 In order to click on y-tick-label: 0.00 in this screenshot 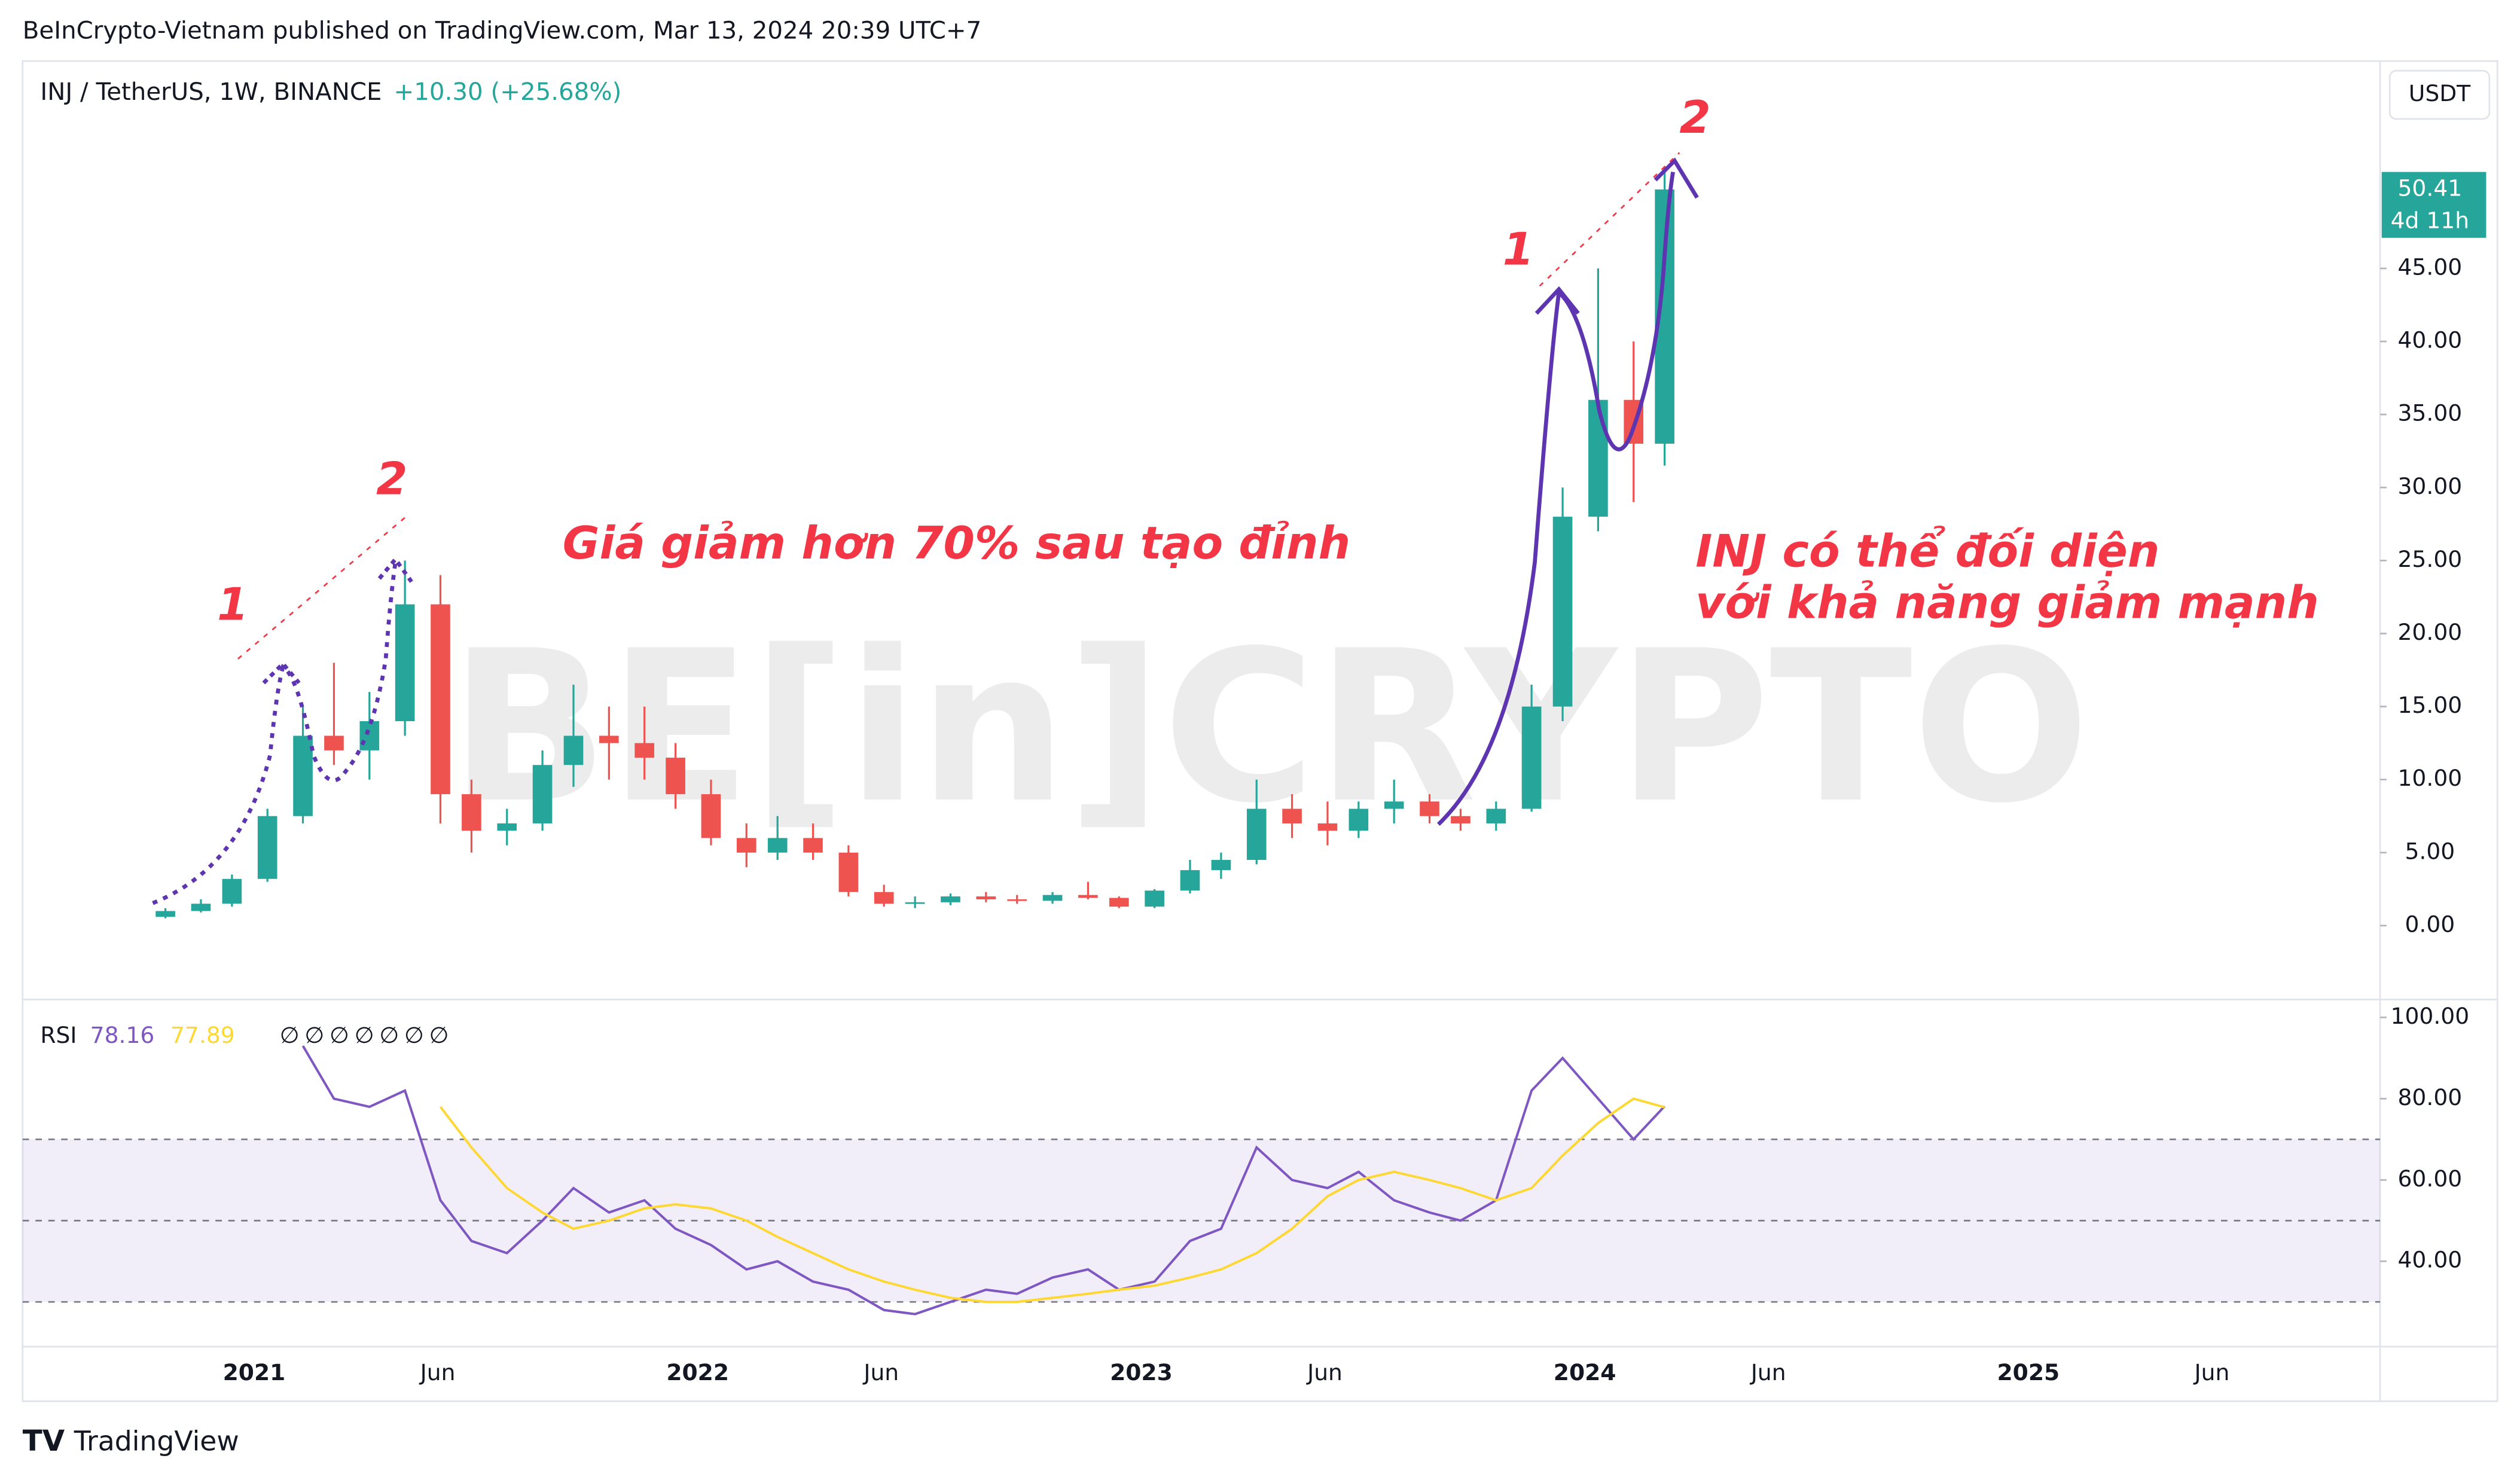, I will do `click(2430, 924)`.